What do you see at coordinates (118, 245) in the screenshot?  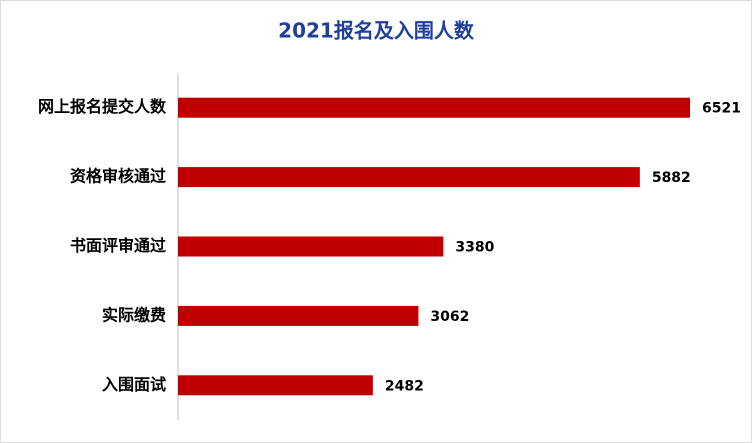 I see `y-tick-label: 书面评审通过` at bounding box center [118, 245].